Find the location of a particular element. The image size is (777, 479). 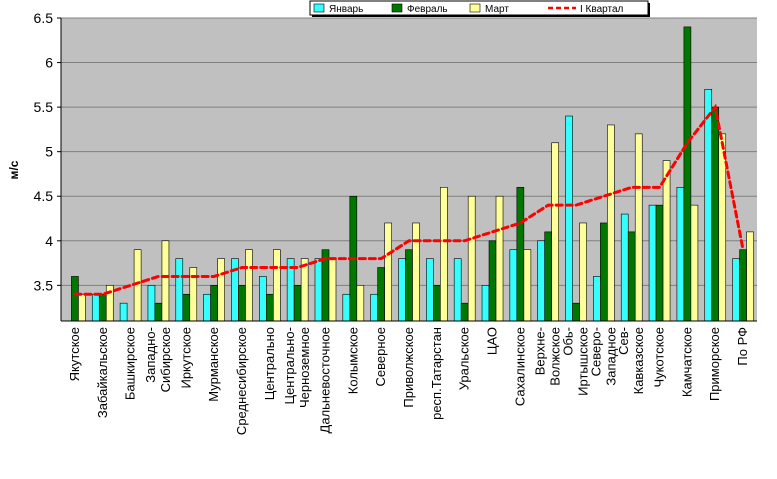

y-tick-label: 5.5 is located at coordinates (44, 107).